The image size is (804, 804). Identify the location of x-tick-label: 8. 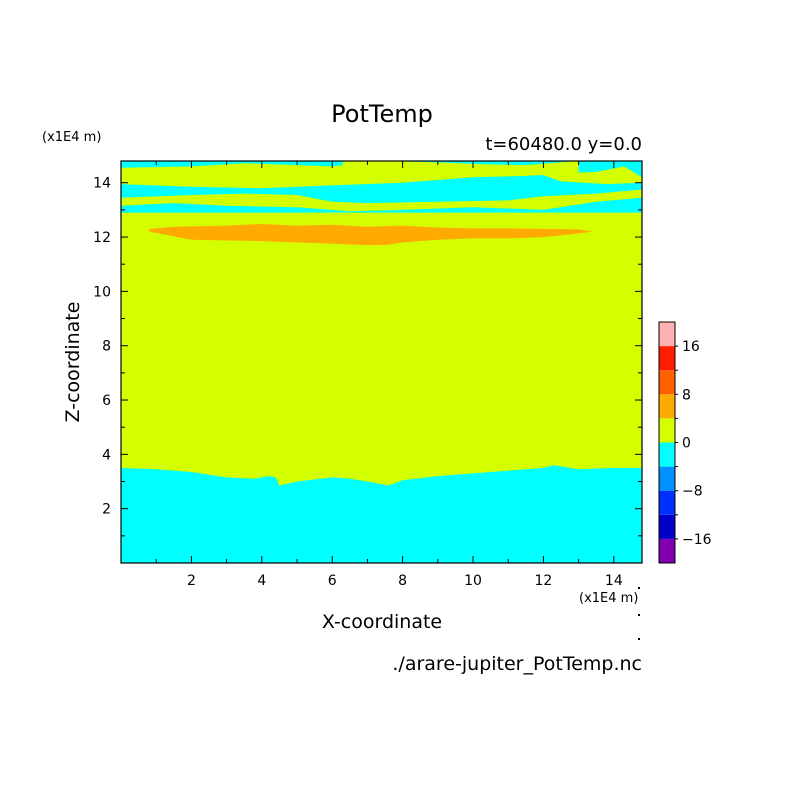
(402, 581).